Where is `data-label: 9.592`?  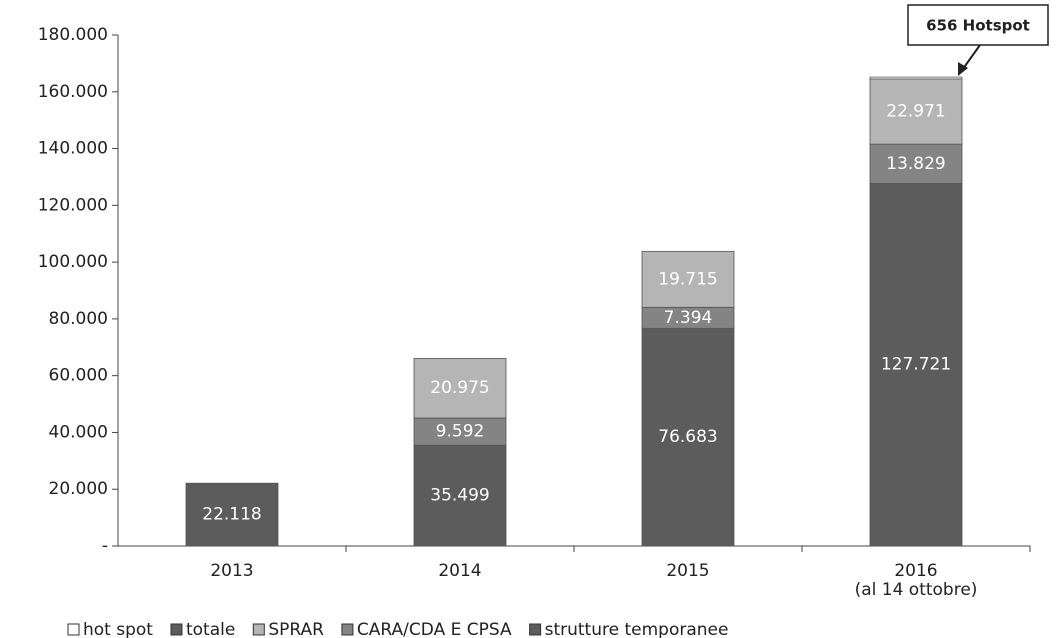
data-label: 9.592 is located at coordinates (460, 432).